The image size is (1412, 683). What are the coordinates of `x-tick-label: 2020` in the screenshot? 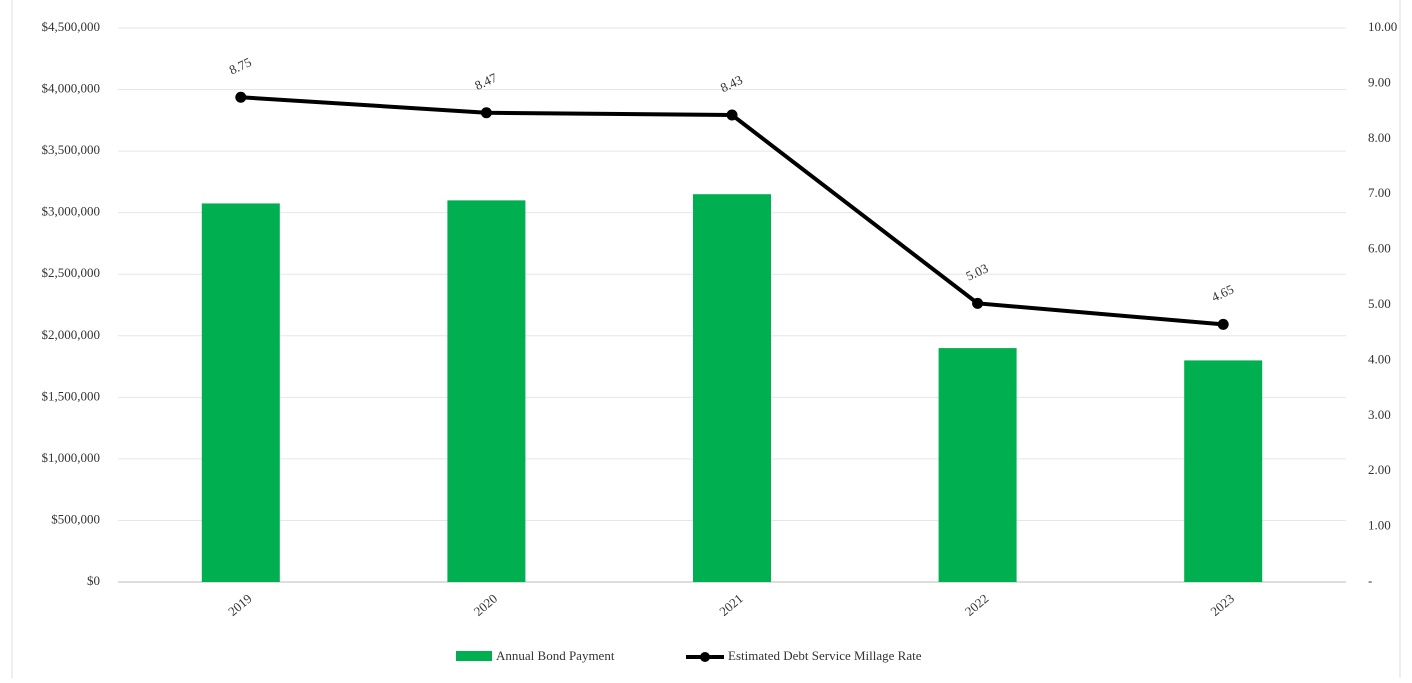 It's located at (486, 605).